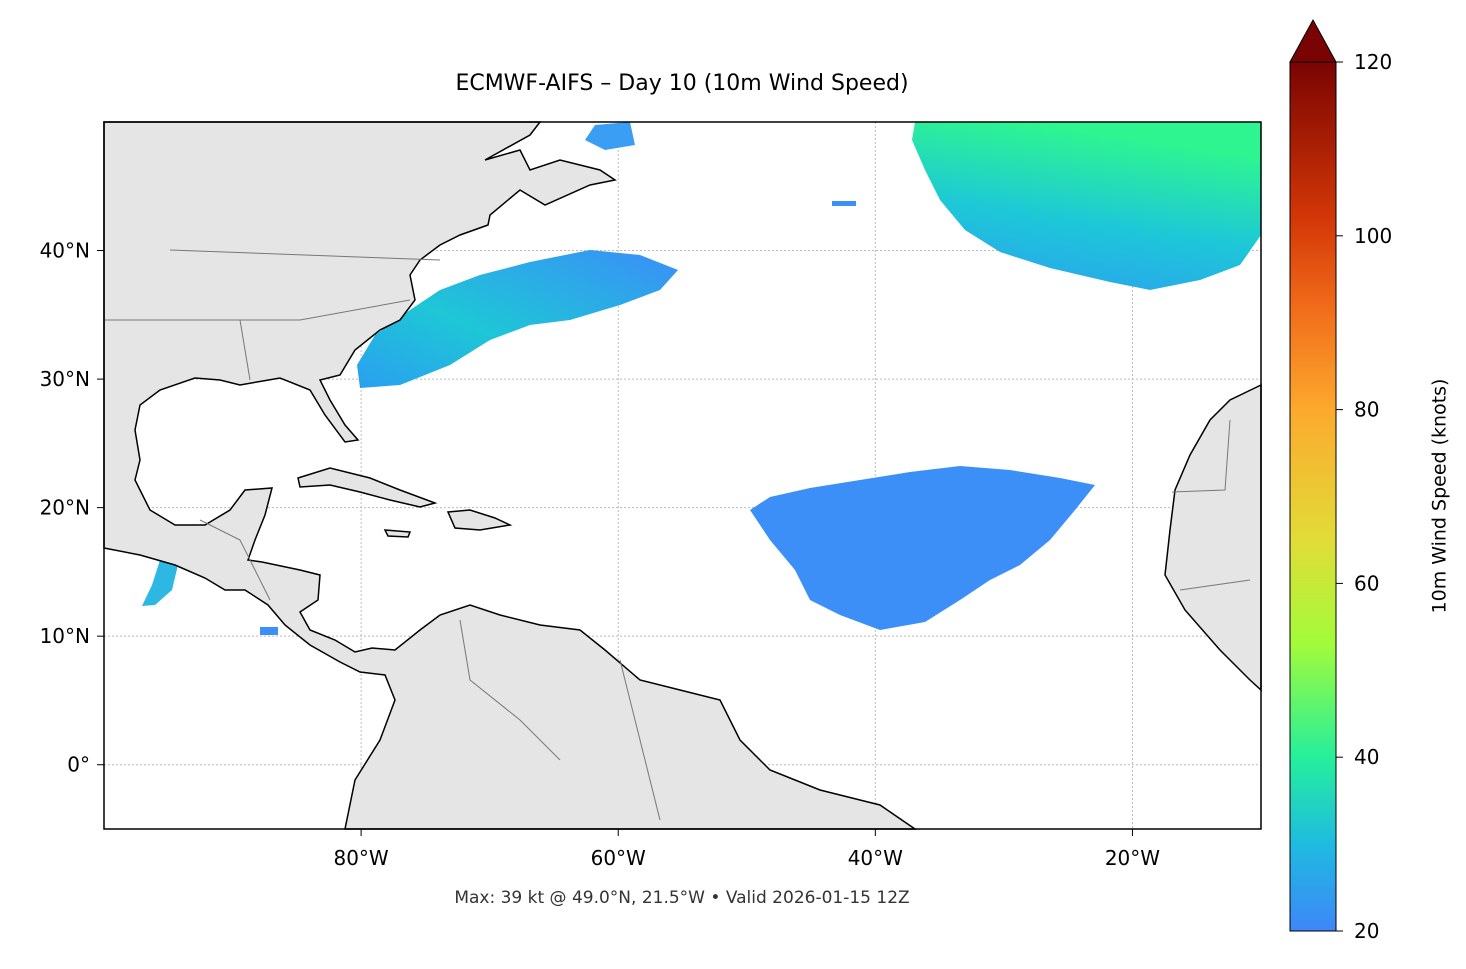 Image resolution: width=1466 pixels, height=969 pixels. Describe the element at coordinates (65, 636) in the screenshot. I see `y-tick-label: 10°N` at that location.